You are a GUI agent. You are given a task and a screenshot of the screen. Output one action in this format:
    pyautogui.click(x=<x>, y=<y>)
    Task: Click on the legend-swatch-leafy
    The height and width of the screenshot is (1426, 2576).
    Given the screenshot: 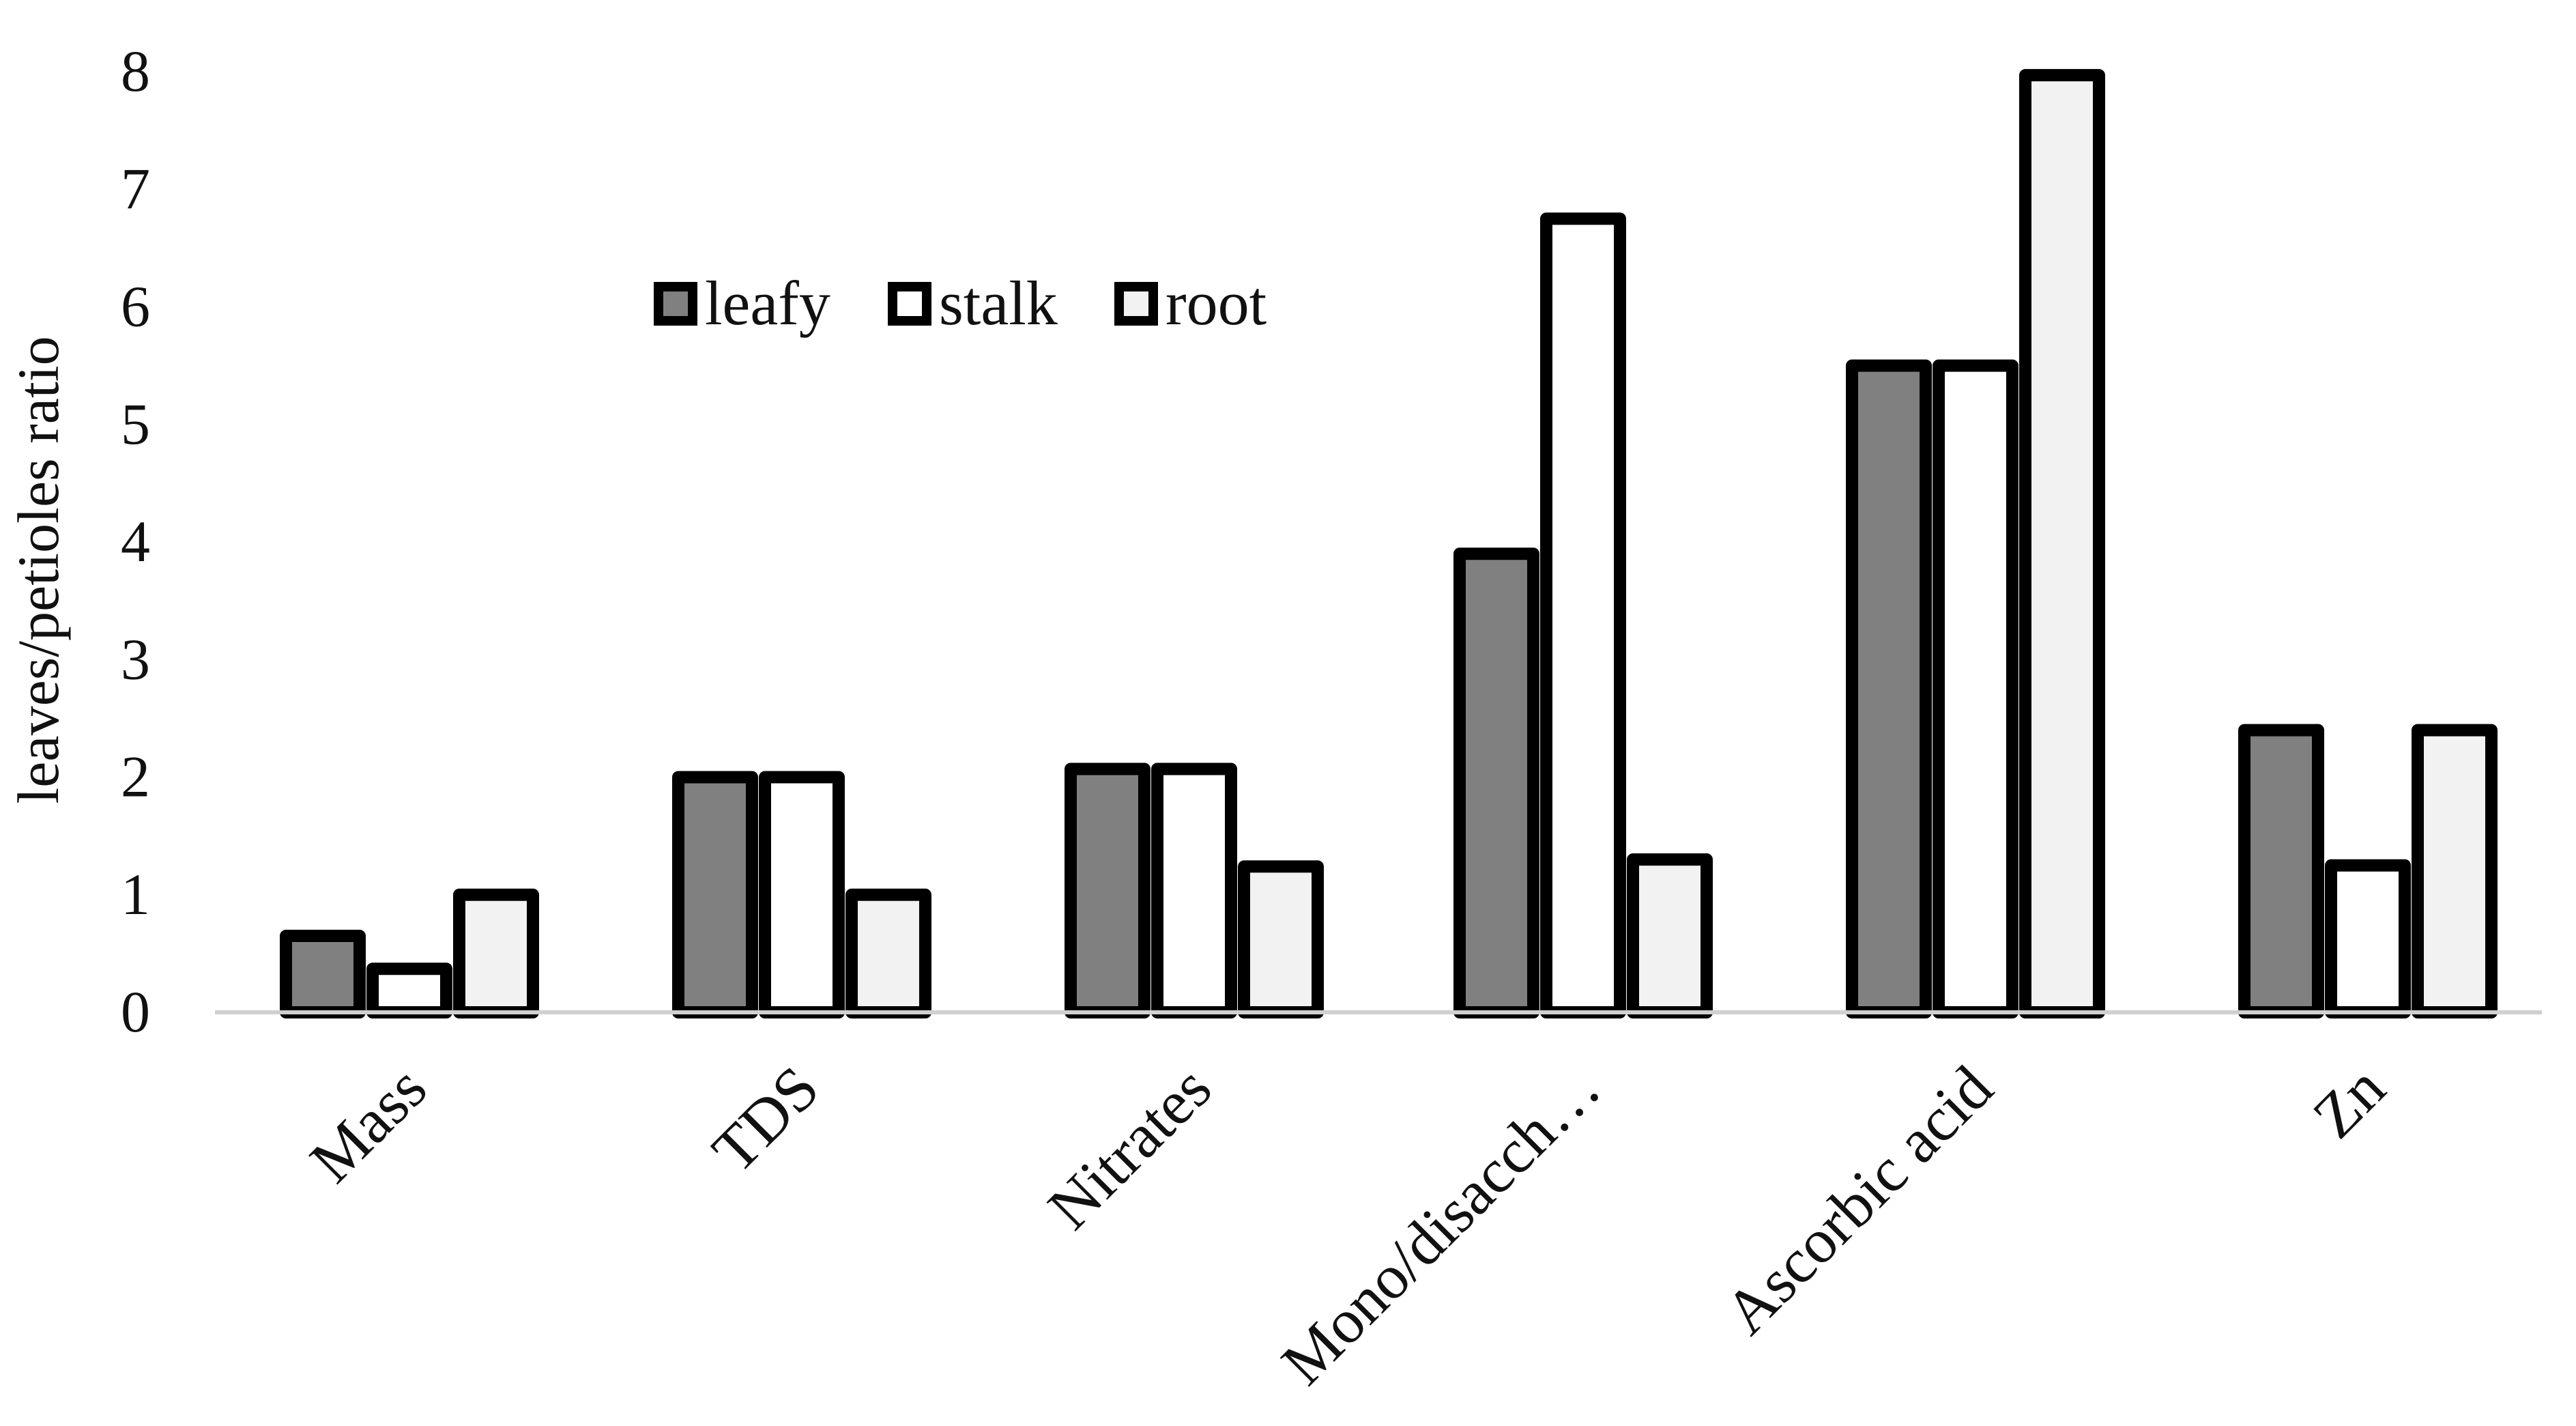 What is the action you would take?
    pyautogui.click(x=675, y=304)
    